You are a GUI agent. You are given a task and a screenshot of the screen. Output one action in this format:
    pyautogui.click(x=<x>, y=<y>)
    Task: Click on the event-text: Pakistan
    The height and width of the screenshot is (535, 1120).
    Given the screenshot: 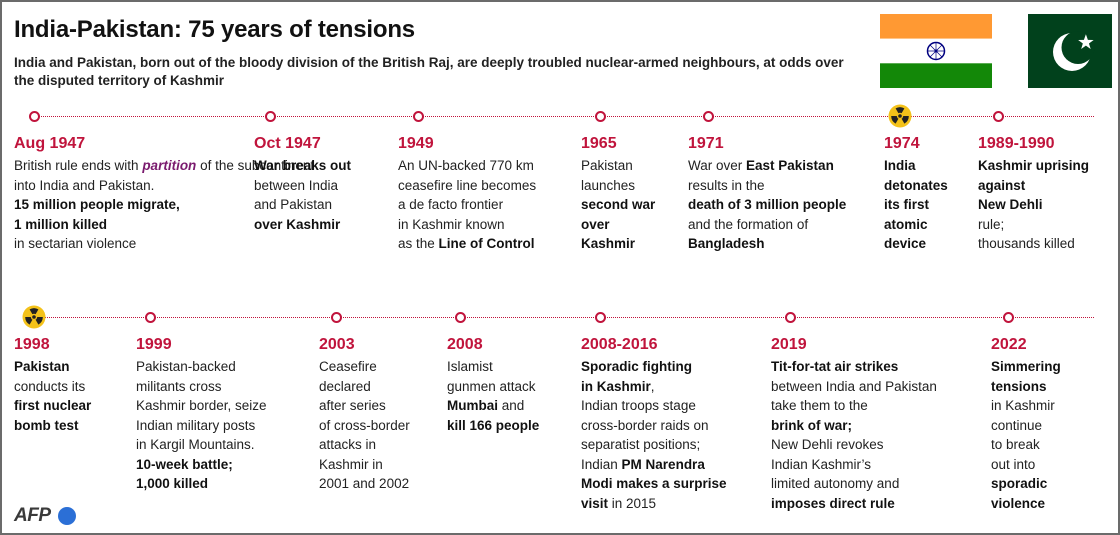 What is the action you would take?
    pyautogui.click(x=42, y=366)
    